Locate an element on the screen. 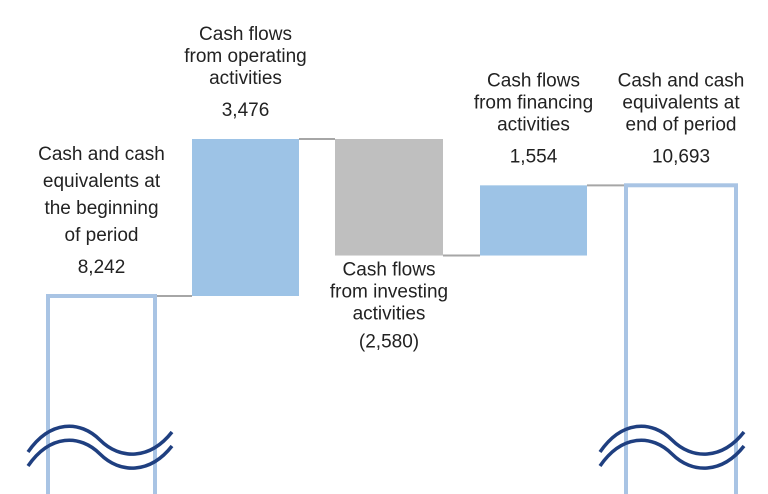 Image resolution: width=768 pixels, height=494 pixels. category-label: from financing is located at coordinates (533, 102).